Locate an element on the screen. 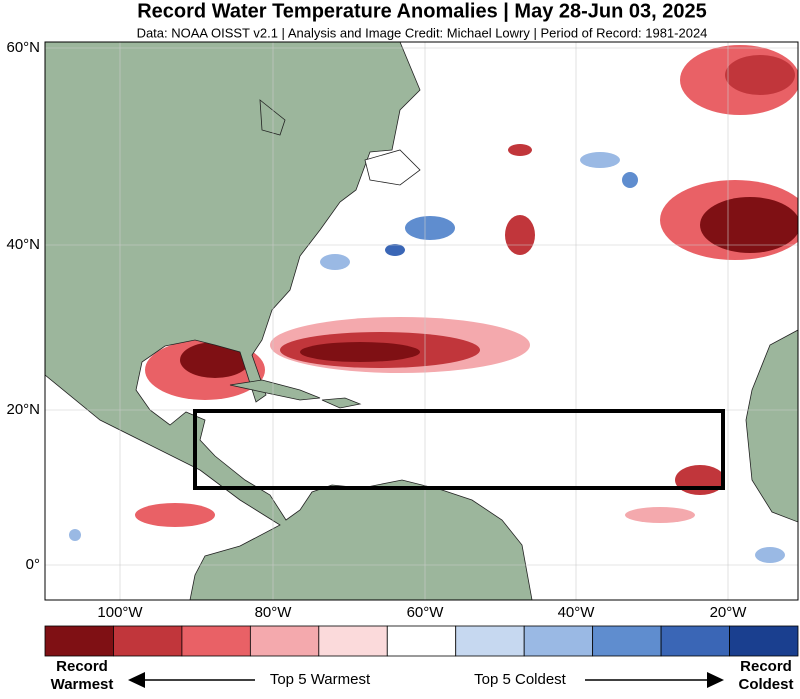 The width and height of the screenshot is (800, 699). legend-label: Coldest is located at coordinates (765, 684).